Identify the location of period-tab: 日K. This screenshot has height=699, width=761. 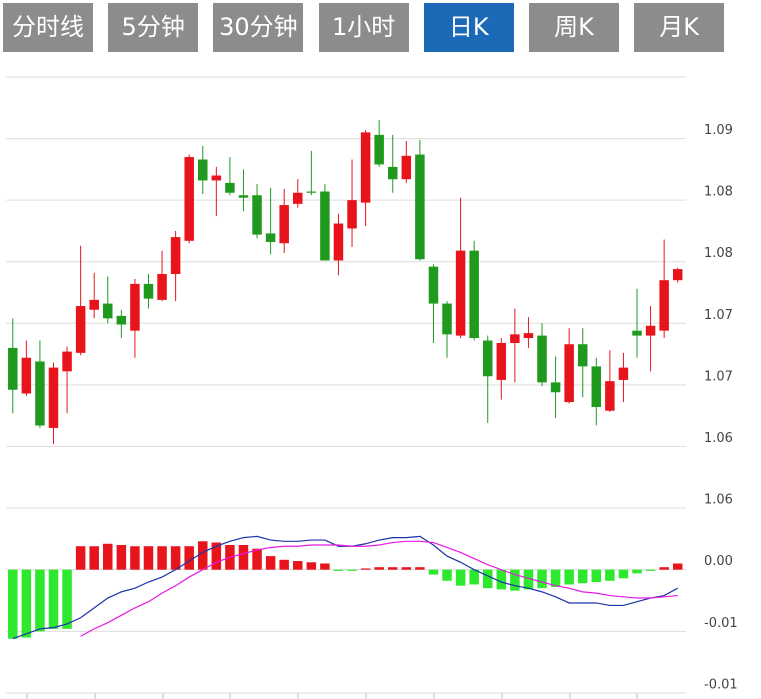
(468, 27).